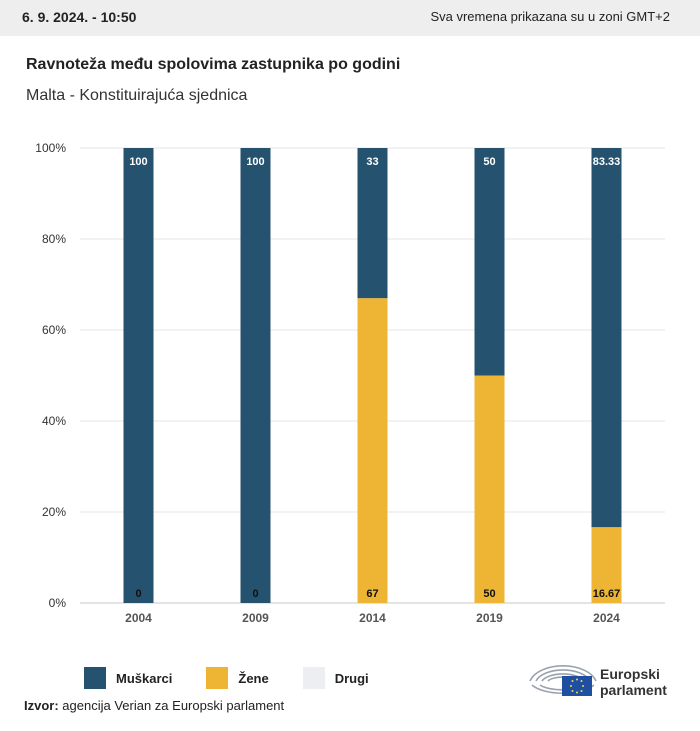  I want to click on x-tick-label: 2019, so click(489, 618).